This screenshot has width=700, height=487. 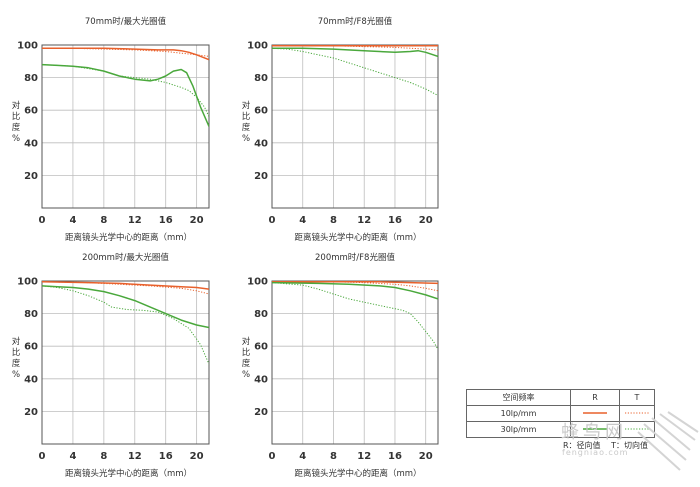 I want to click on legend-note: R：径向值 T：切向值, so click(x=609, y=445).